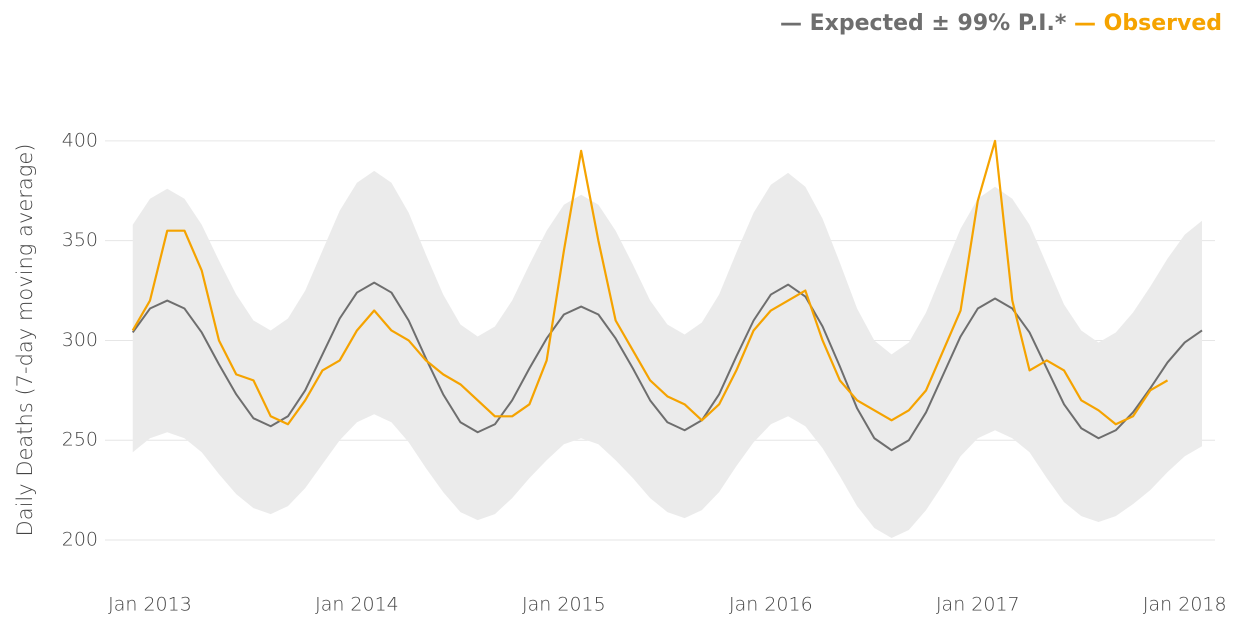  What do you see at coordinates (771, 605) in the screenshot?
I see `x-tick-label: Jan 2016` at bounding box center [771, 605].